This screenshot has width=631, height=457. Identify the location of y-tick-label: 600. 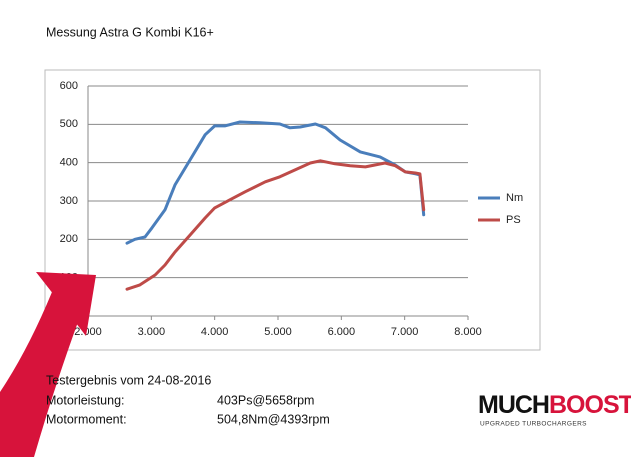
(69, 86).